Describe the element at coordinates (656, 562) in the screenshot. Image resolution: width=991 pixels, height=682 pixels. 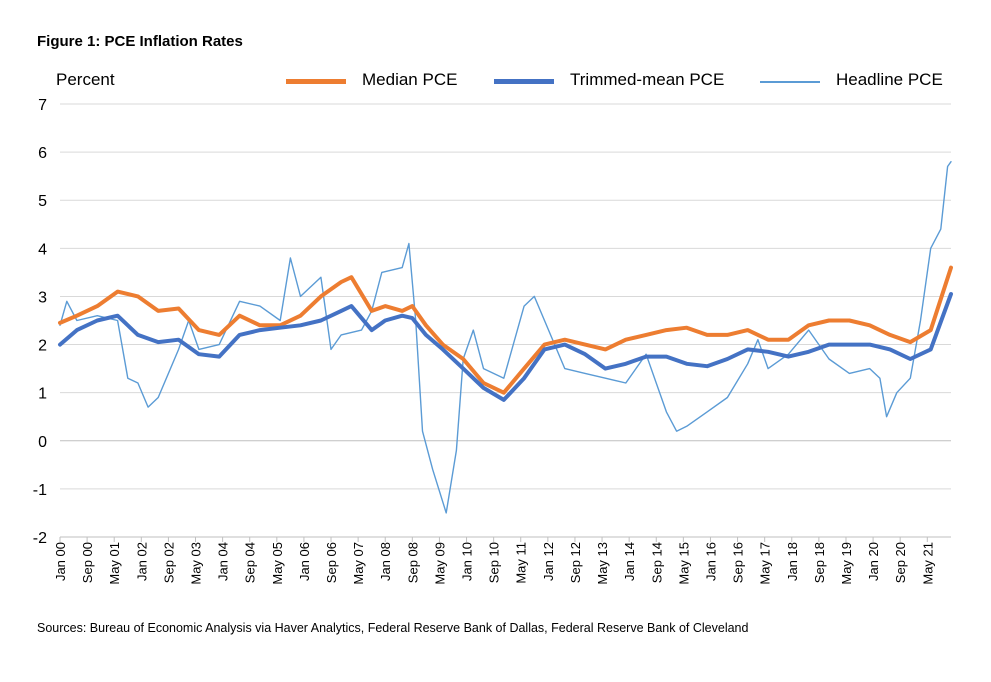
I see `x-tick-label: Sep 14` at that location.